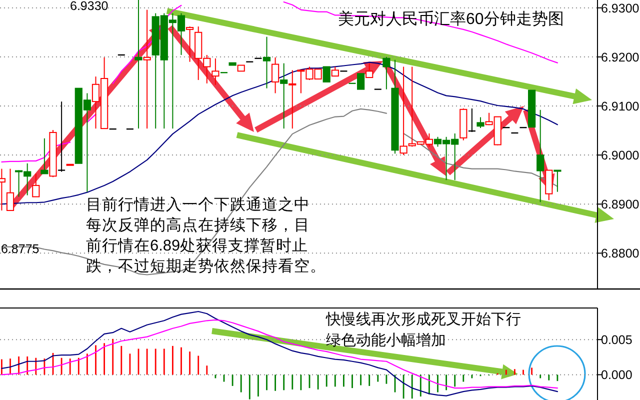 The image size is (640, 400). Describe the element at coordinates (20, 249) in the screenshot. I see `annotation: 6.8775` at that location.